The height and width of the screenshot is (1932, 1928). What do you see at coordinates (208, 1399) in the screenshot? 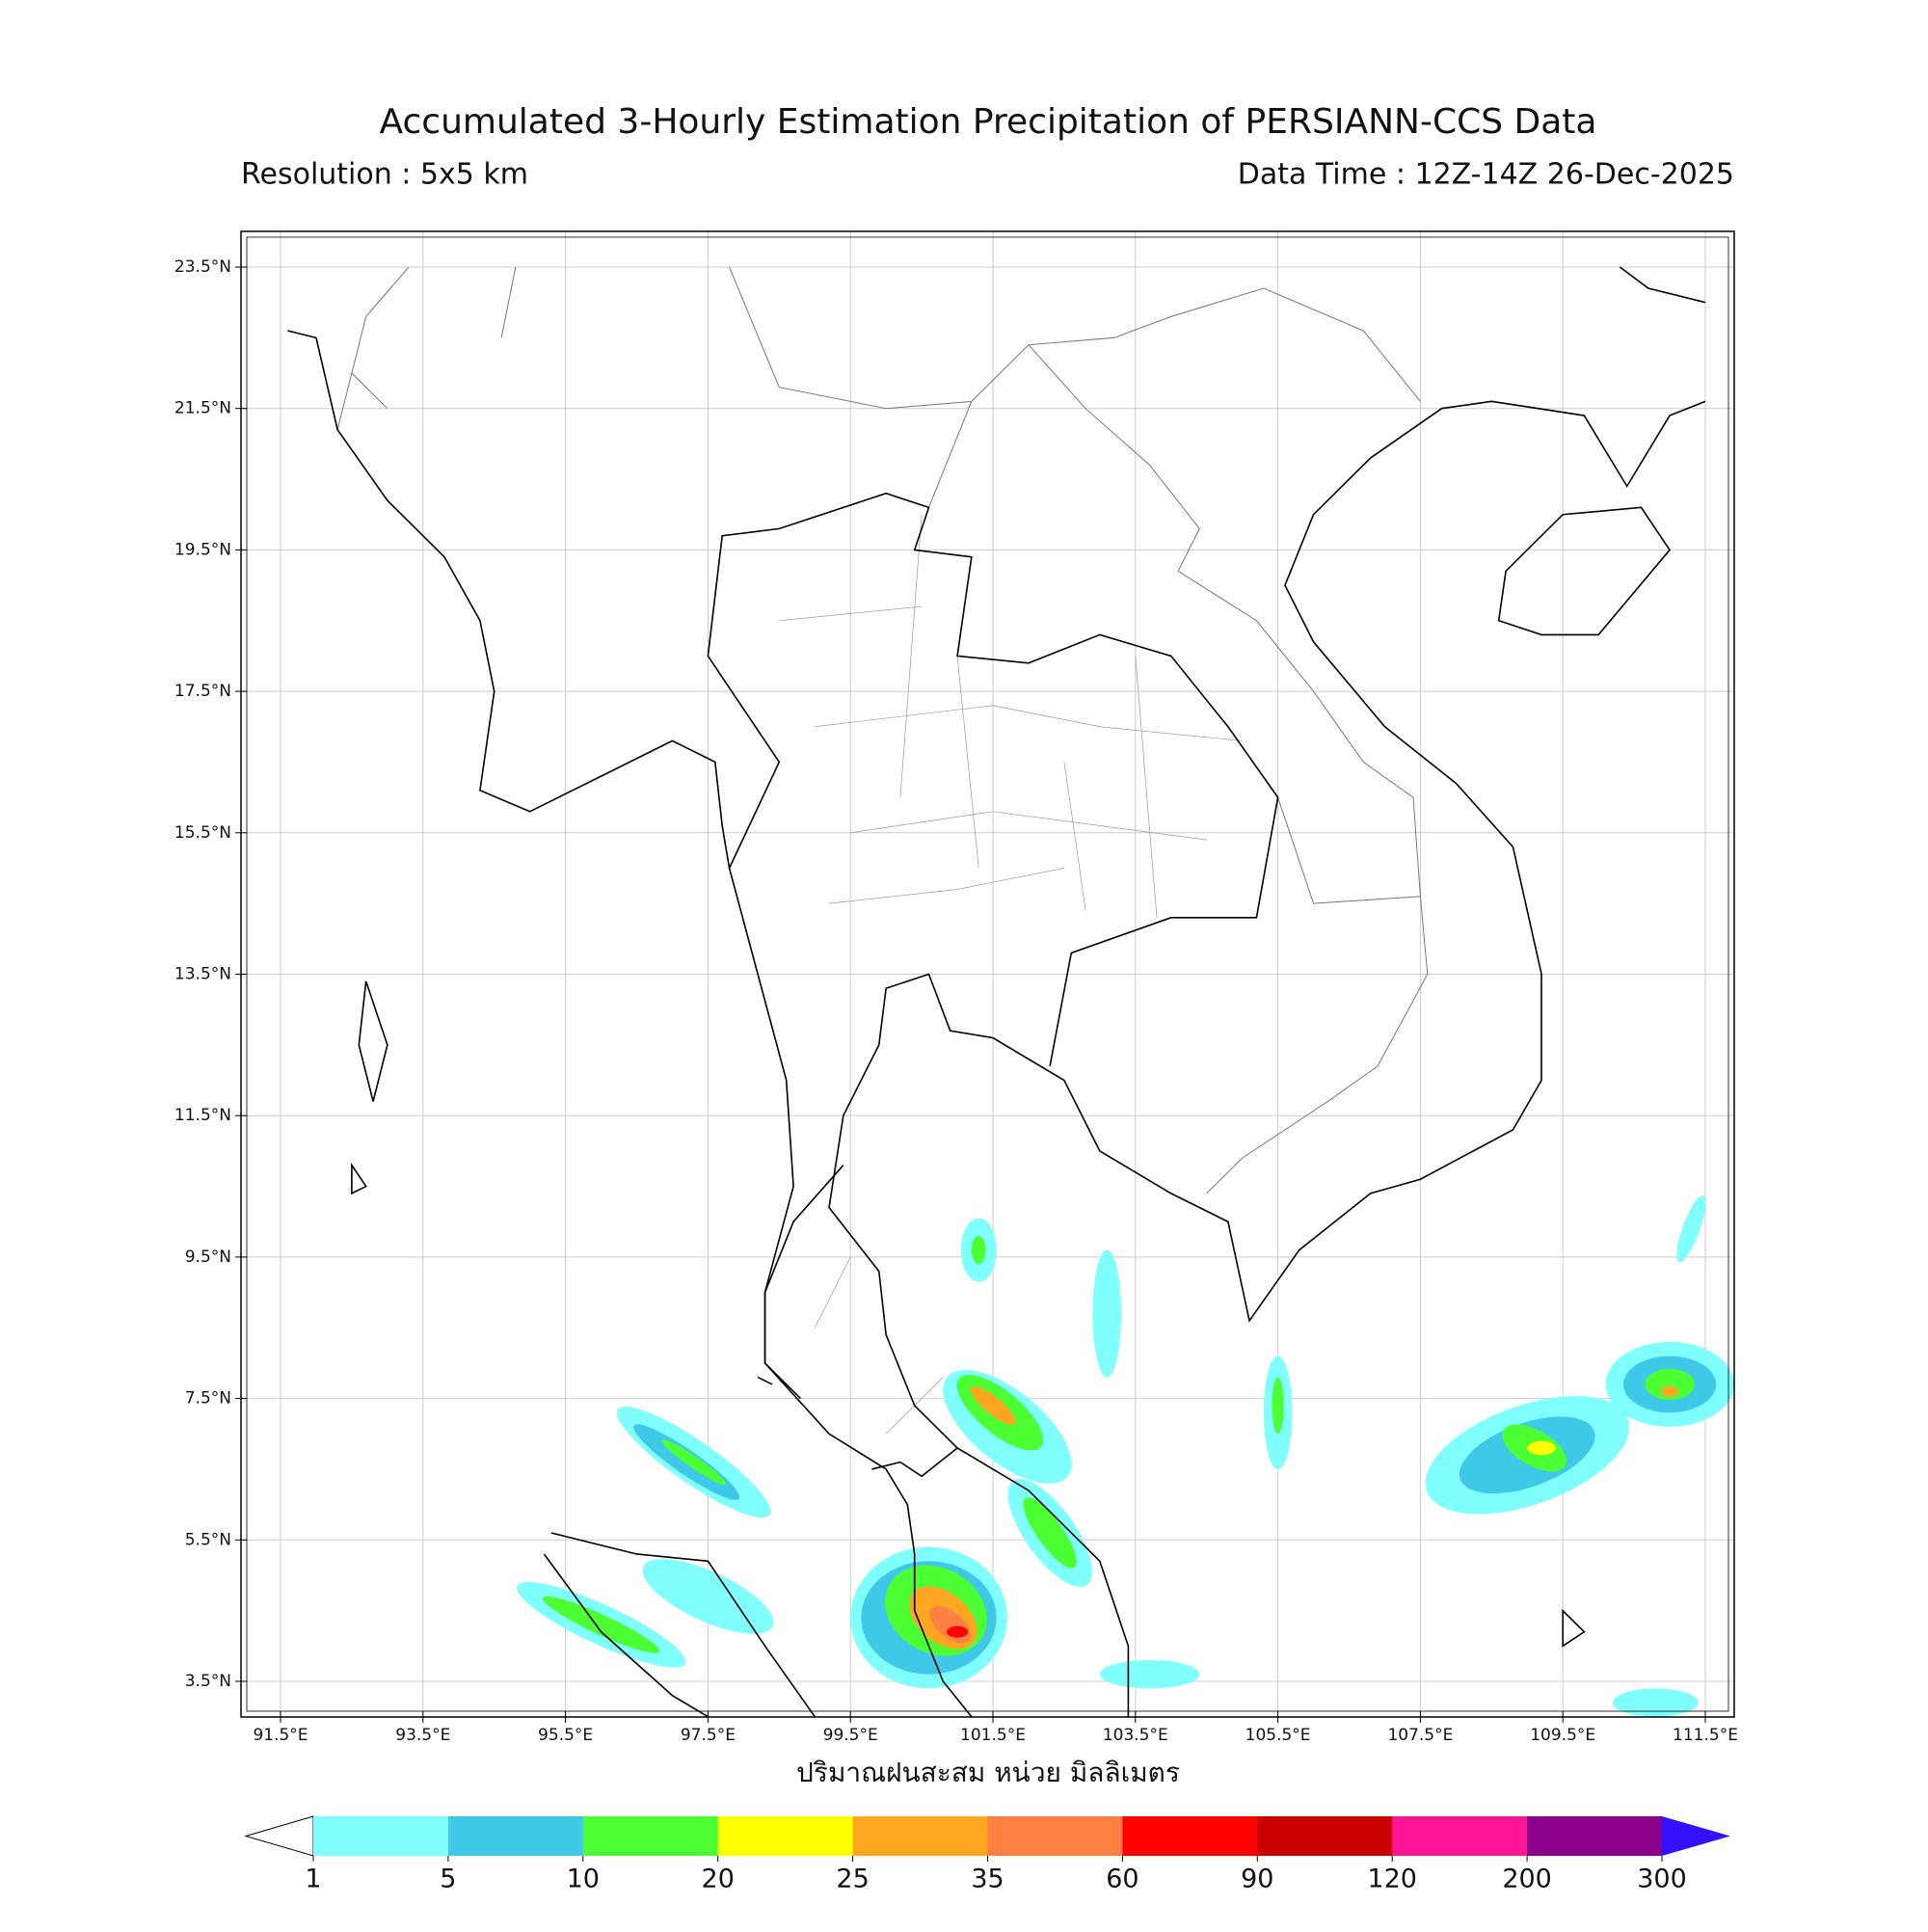
I see `lat-label: 7.5°N` at bounding box center [208, 1399].